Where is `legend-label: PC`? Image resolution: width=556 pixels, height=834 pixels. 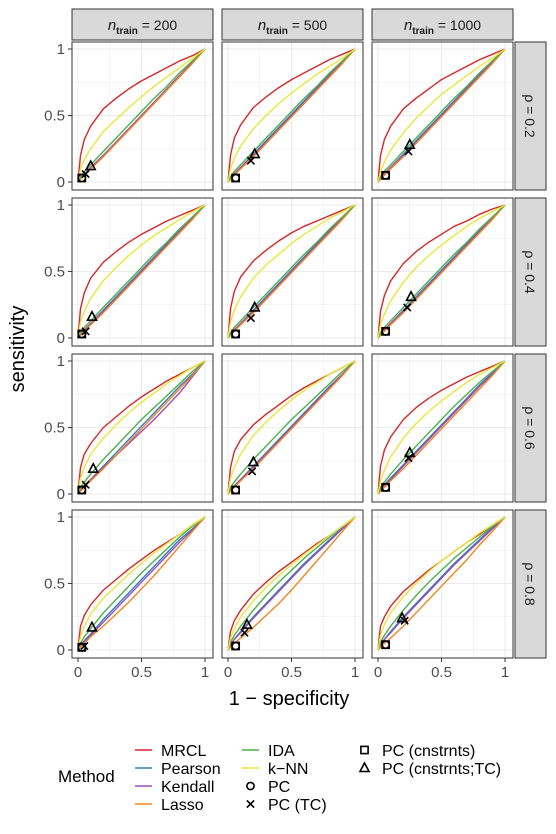
legend-label: PC is located at coordinates (279, 787).